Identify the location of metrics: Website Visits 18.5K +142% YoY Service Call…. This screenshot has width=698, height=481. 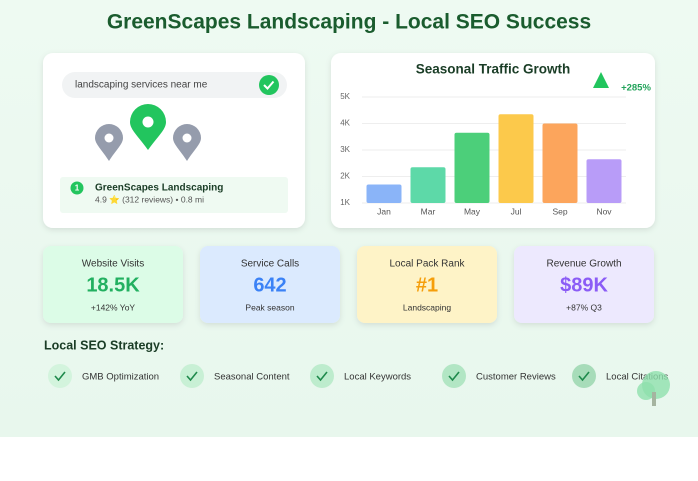
(348, 284).